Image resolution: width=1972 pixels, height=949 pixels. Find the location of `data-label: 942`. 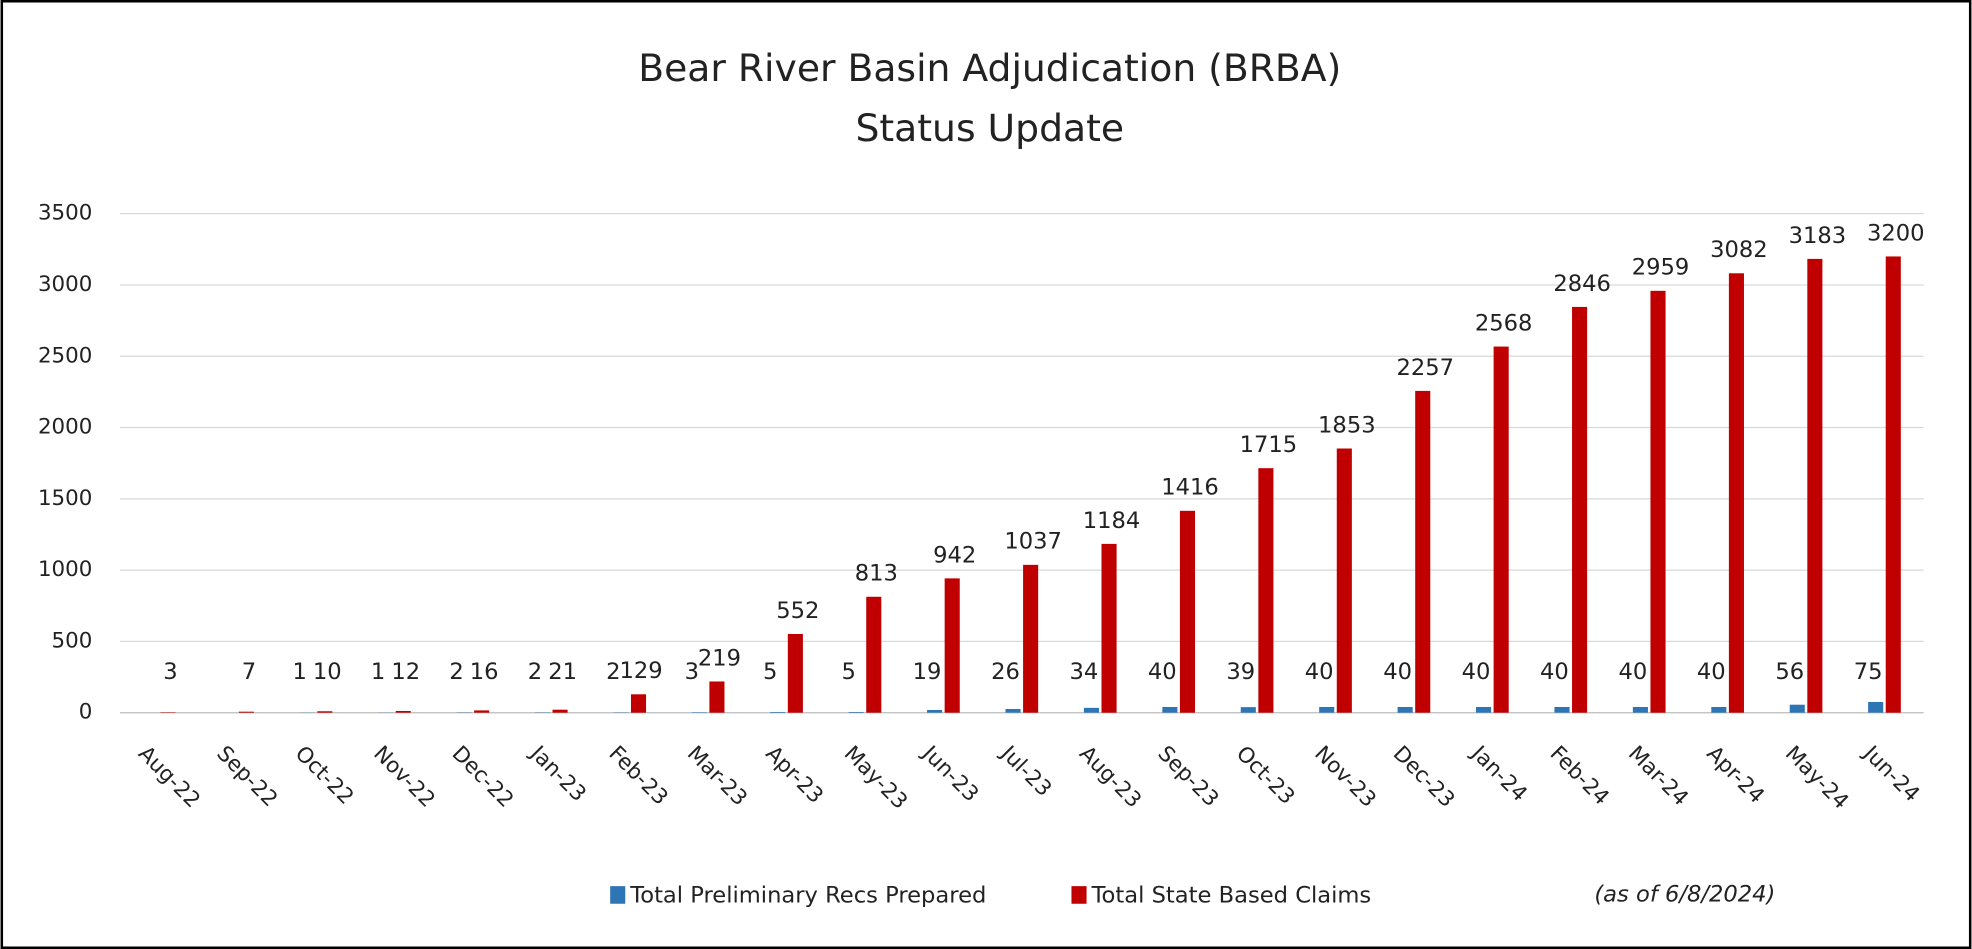

data-label: 942 is located at coordinates (954, 555).